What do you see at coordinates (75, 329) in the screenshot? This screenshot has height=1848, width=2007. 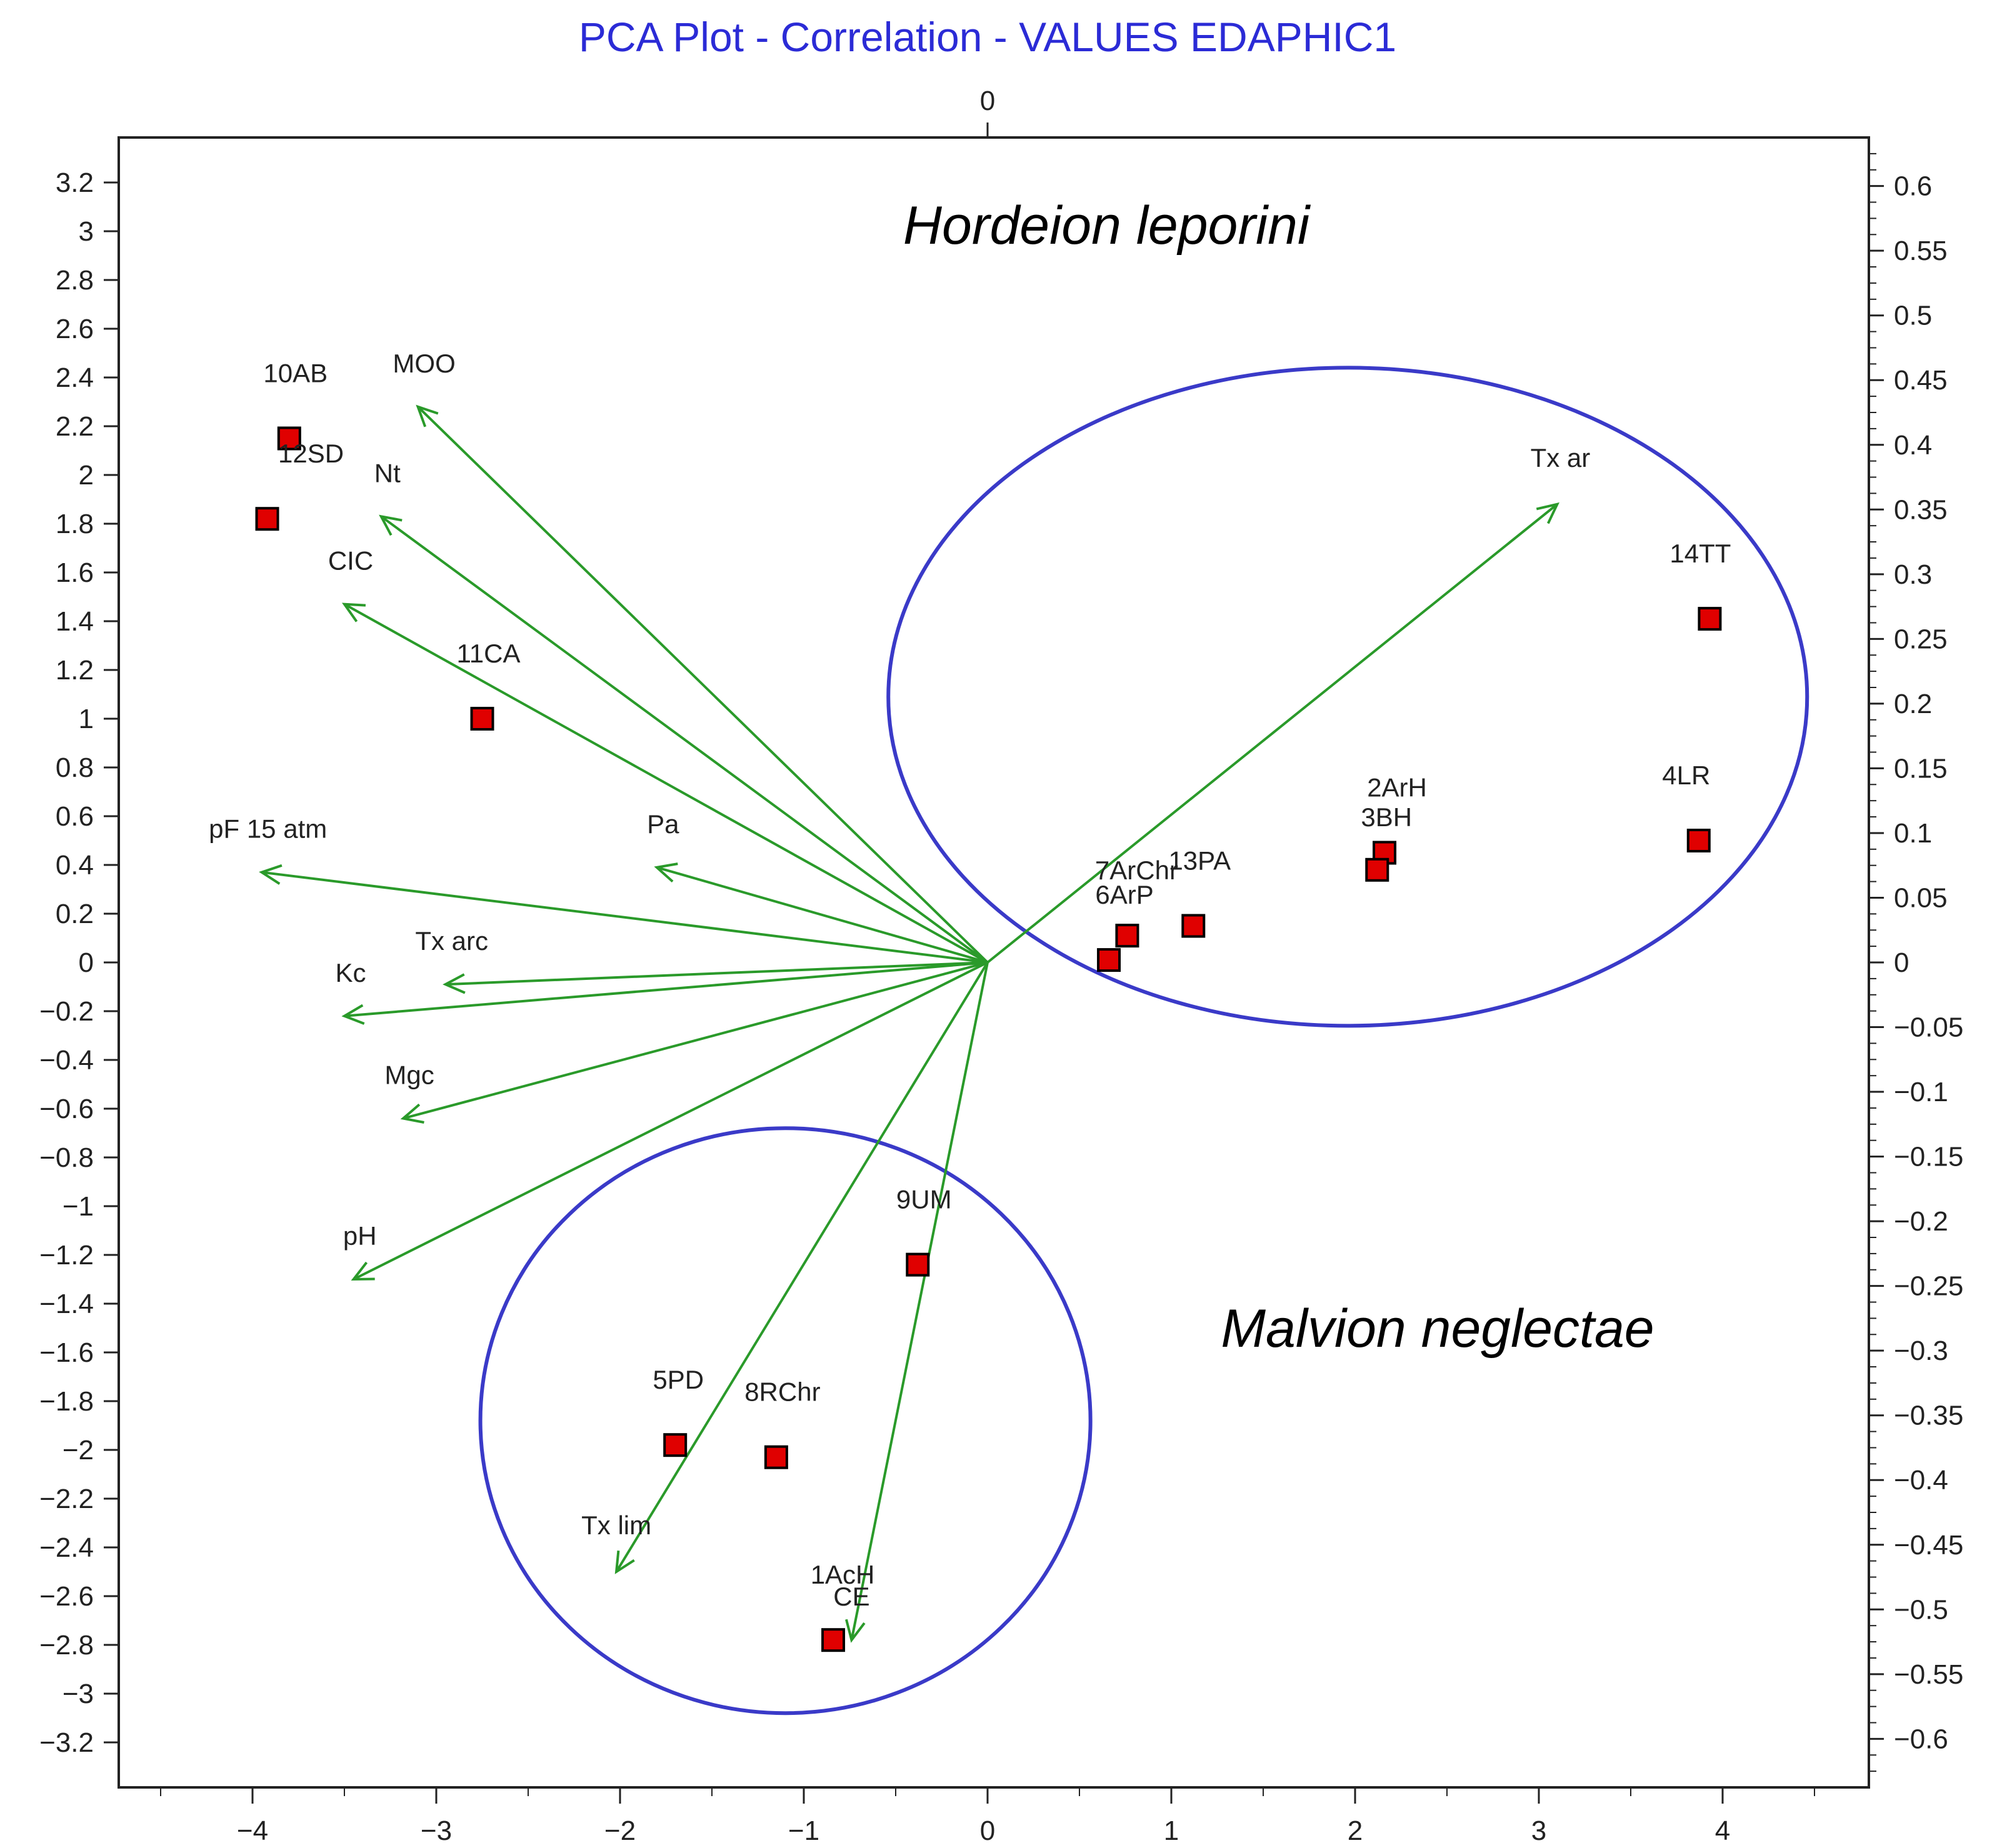 I see `y-left-tick-label: 2.6` at bounding box center [75, 329].